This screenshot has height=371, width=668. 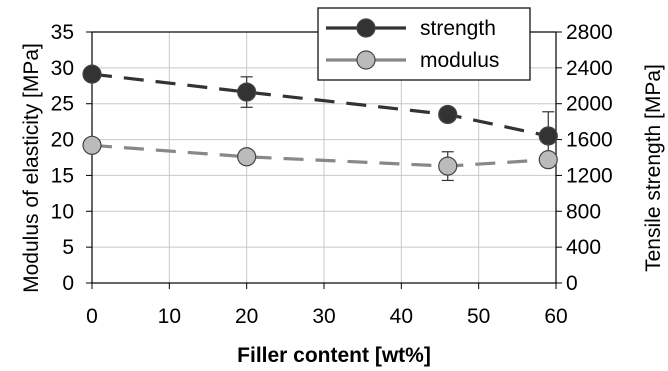 What do you see at coordinates (62, 68) in the screenshot?
I see `y-left-tick-label: 30` at bounding box center [62, 68].